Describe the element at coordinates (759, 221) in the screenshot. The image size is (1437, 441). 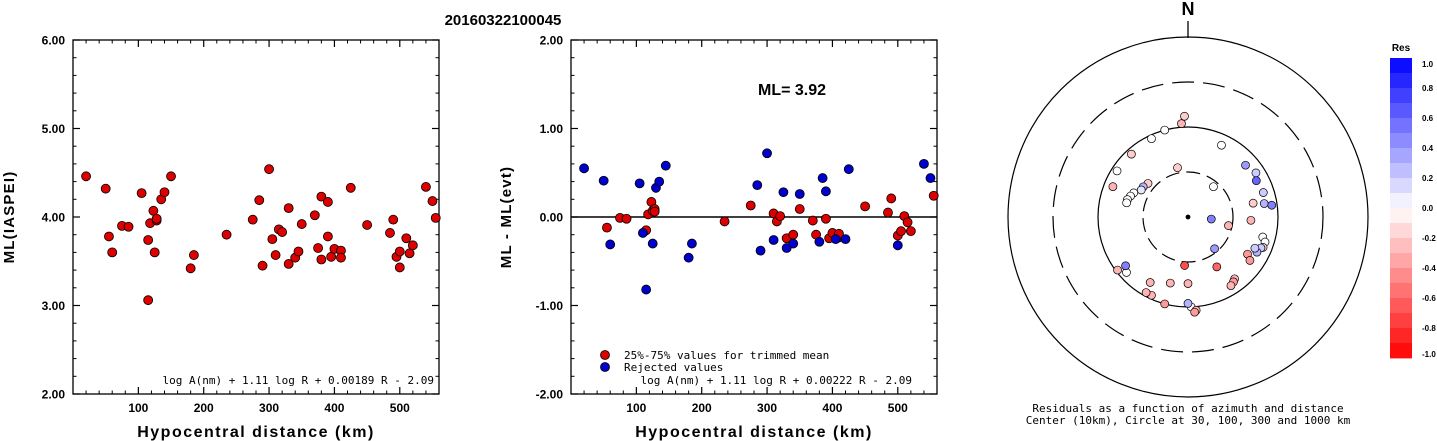
I see `residual-points` at that location.